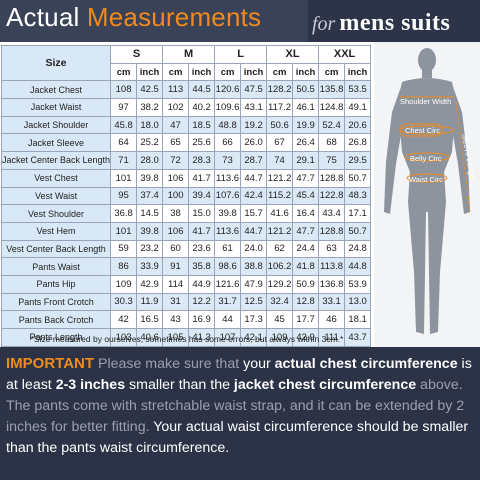 The height and width of the screenshot is (480, 480). Describe the element at coordinates (56, 302) in the screenshot. I see `row-label: Pants Front Crotch` at that location.